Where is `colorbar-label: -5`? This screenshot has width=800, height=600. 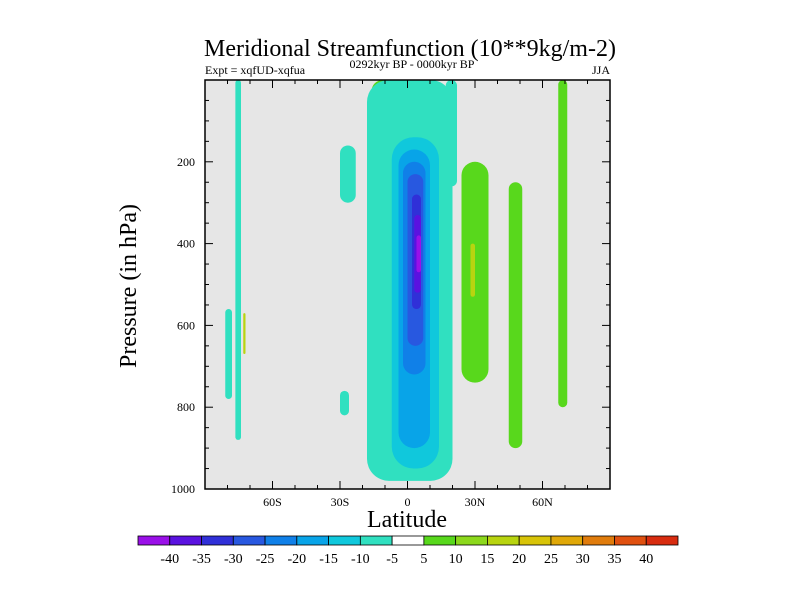 colorbar-label: -5 is located at coordinates (392, 559).